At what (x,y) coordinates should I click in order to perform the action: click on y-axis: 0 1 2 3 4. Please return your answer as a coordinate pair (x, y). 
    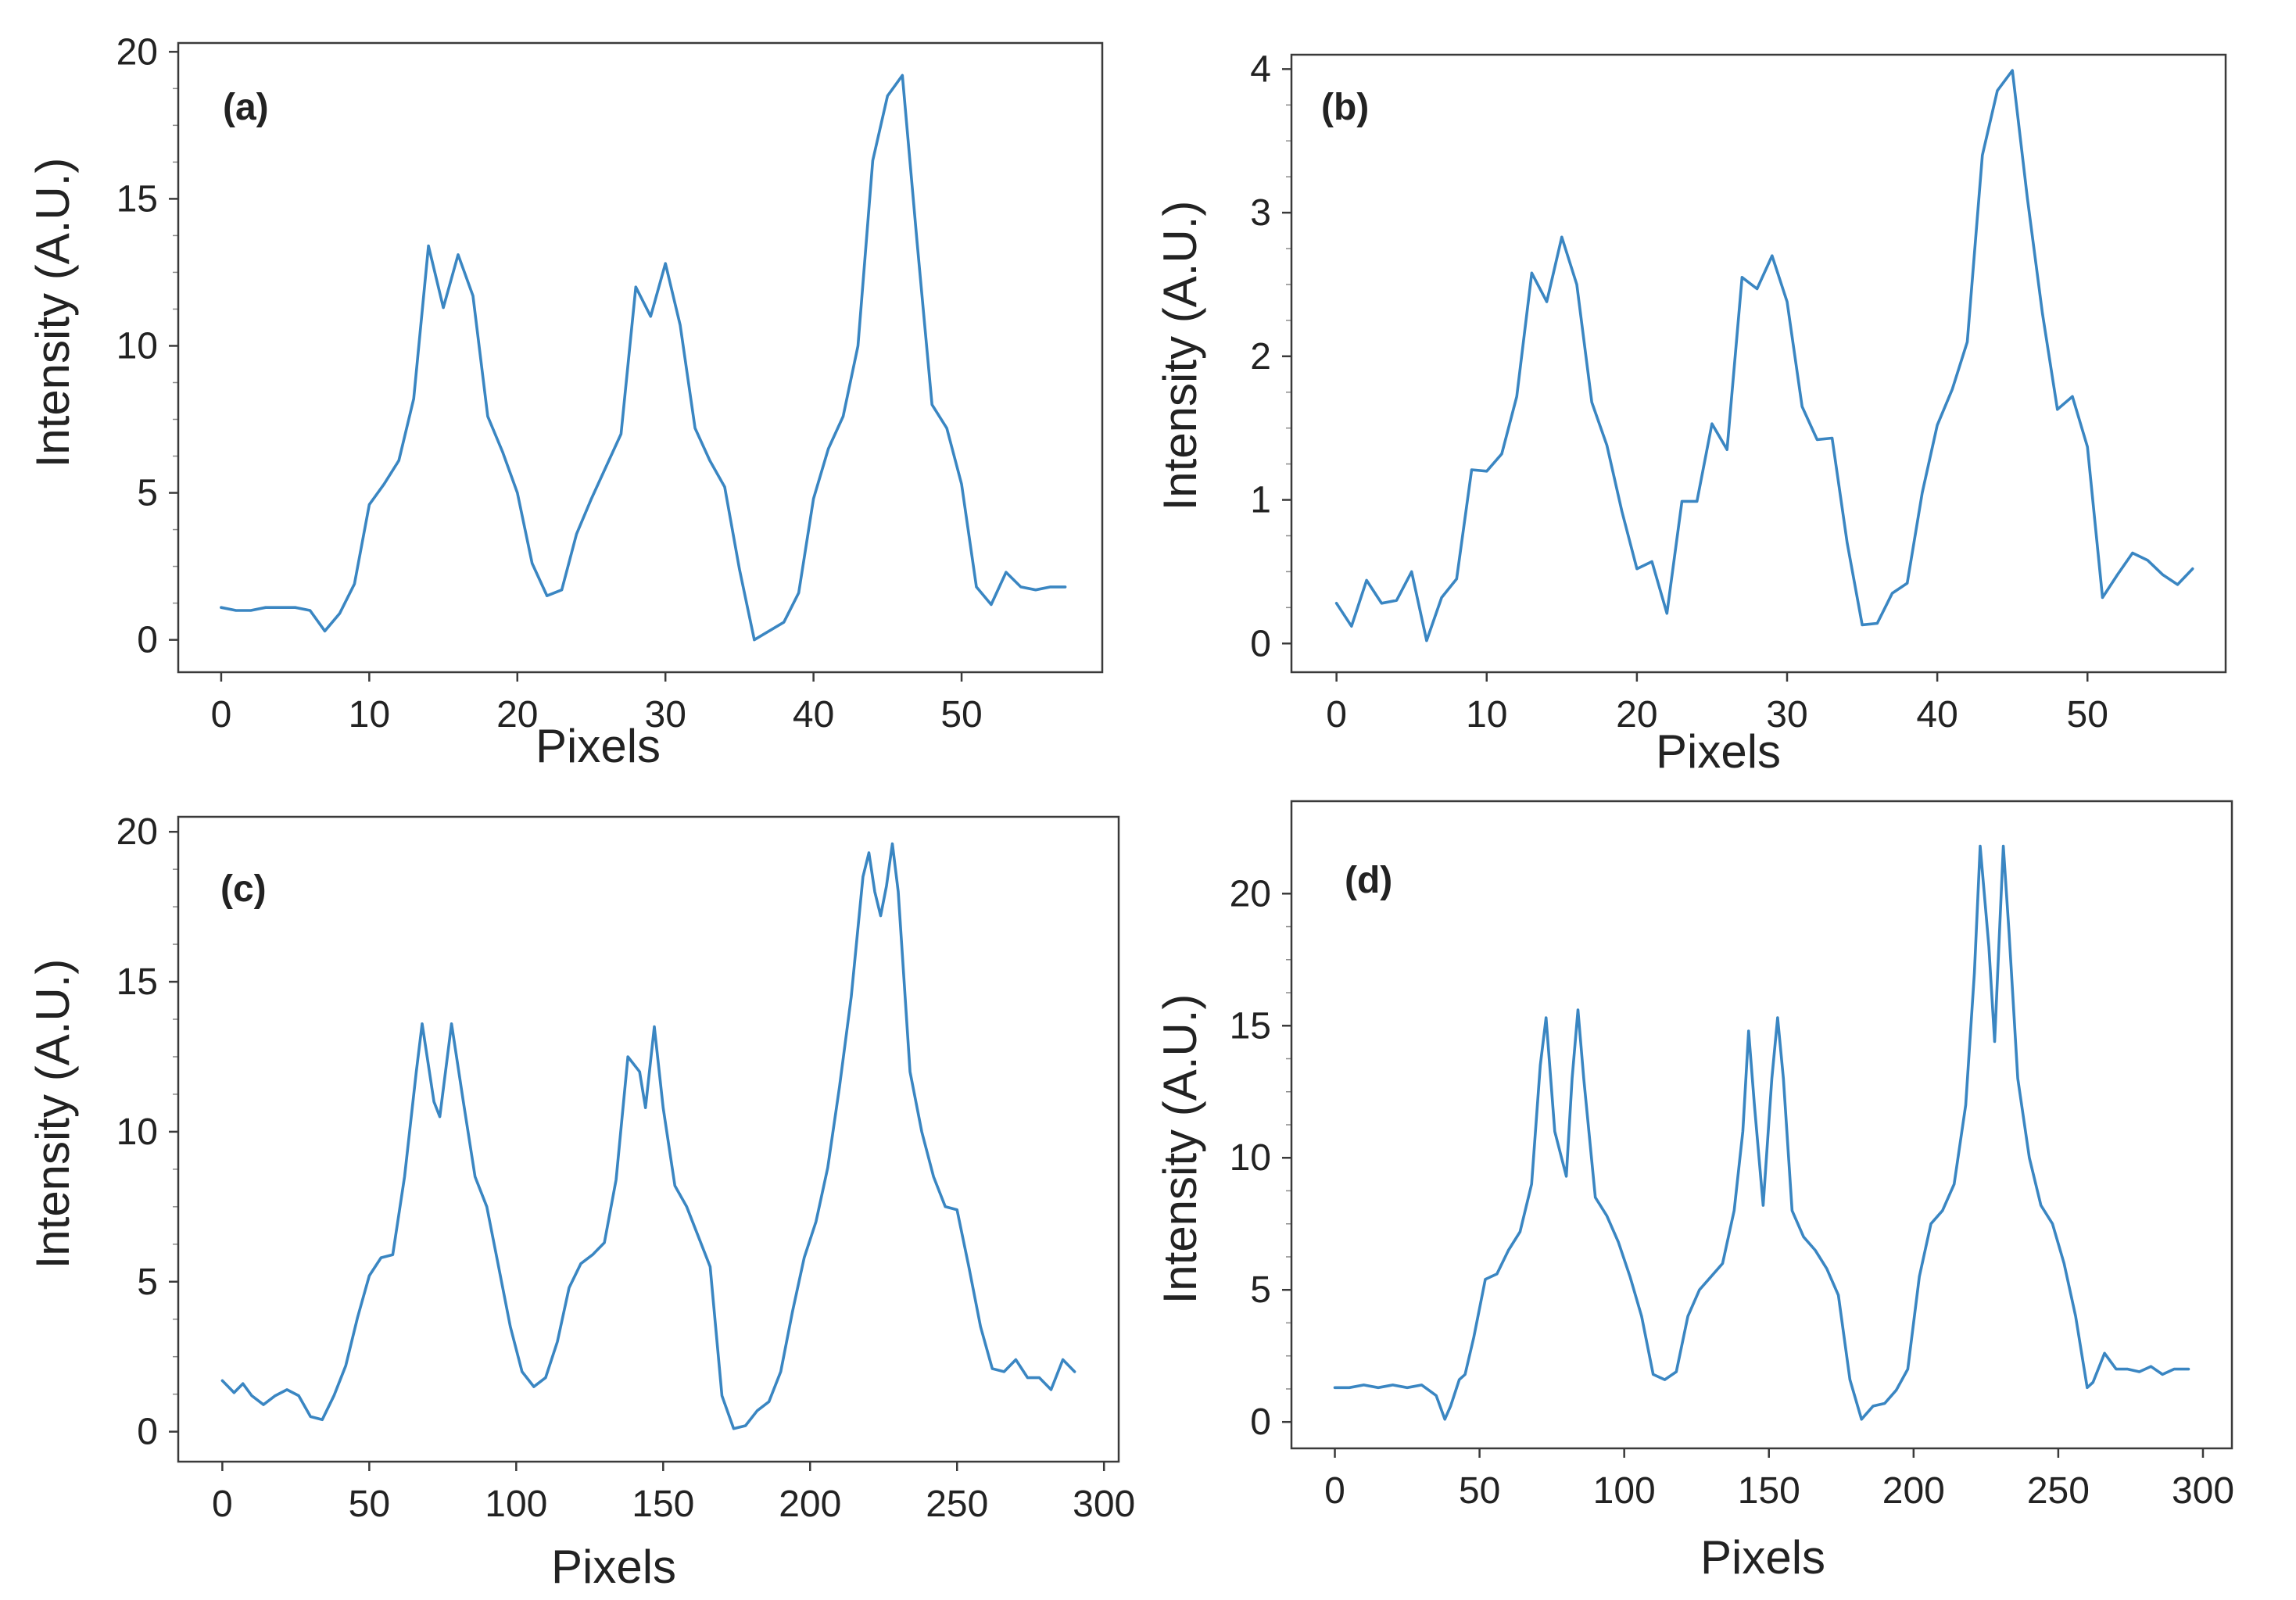
    Looking at the image, I should click on (1270, 356).